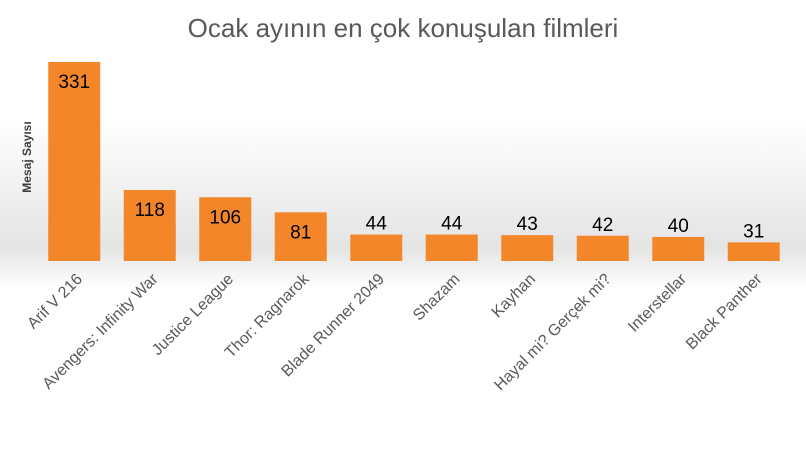  I want to click on chart-title: Ocak ayının en çok konuşulan filmleri, so click(403, 28).